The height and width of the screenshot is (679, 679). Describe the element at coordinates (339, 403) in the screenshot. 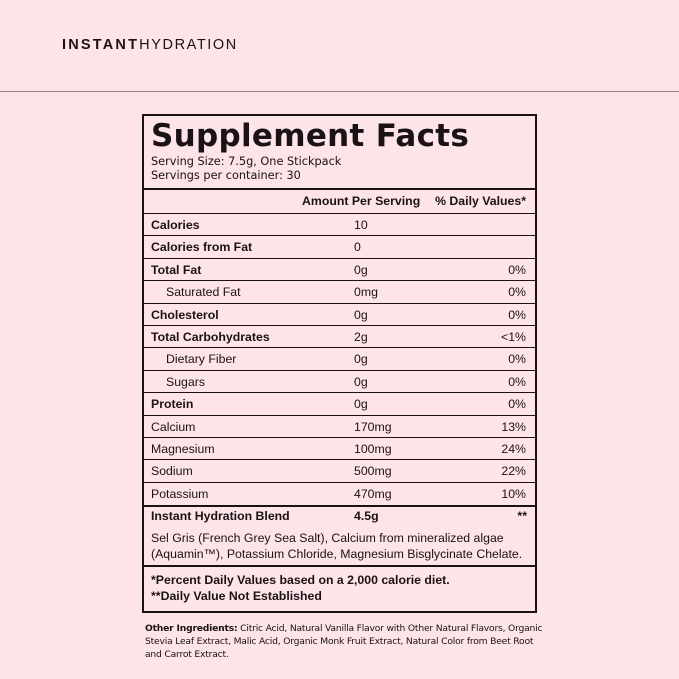

I see `nutrient-row: Protein 0g 0%` at that location.